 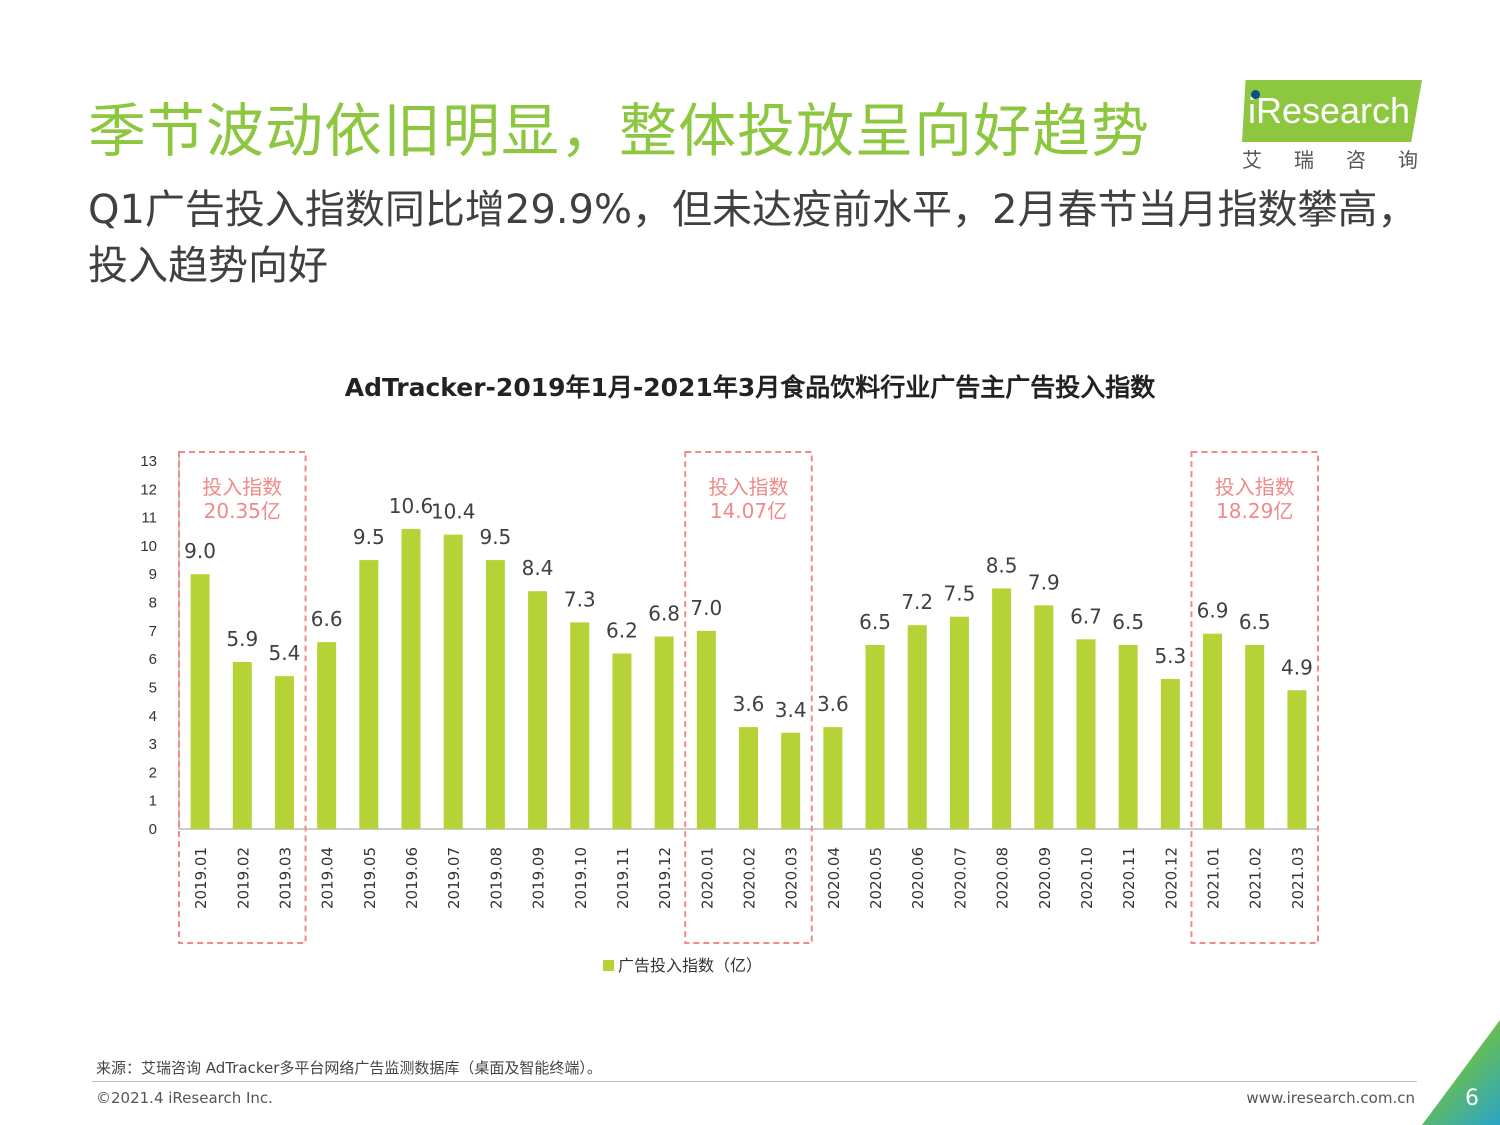 What do you see at coordinates (619, 131) in the screenshot?
I see `page-title: 季节波动依旧明显，整体投放呈向好趋势` at bounding box center [619, 131].